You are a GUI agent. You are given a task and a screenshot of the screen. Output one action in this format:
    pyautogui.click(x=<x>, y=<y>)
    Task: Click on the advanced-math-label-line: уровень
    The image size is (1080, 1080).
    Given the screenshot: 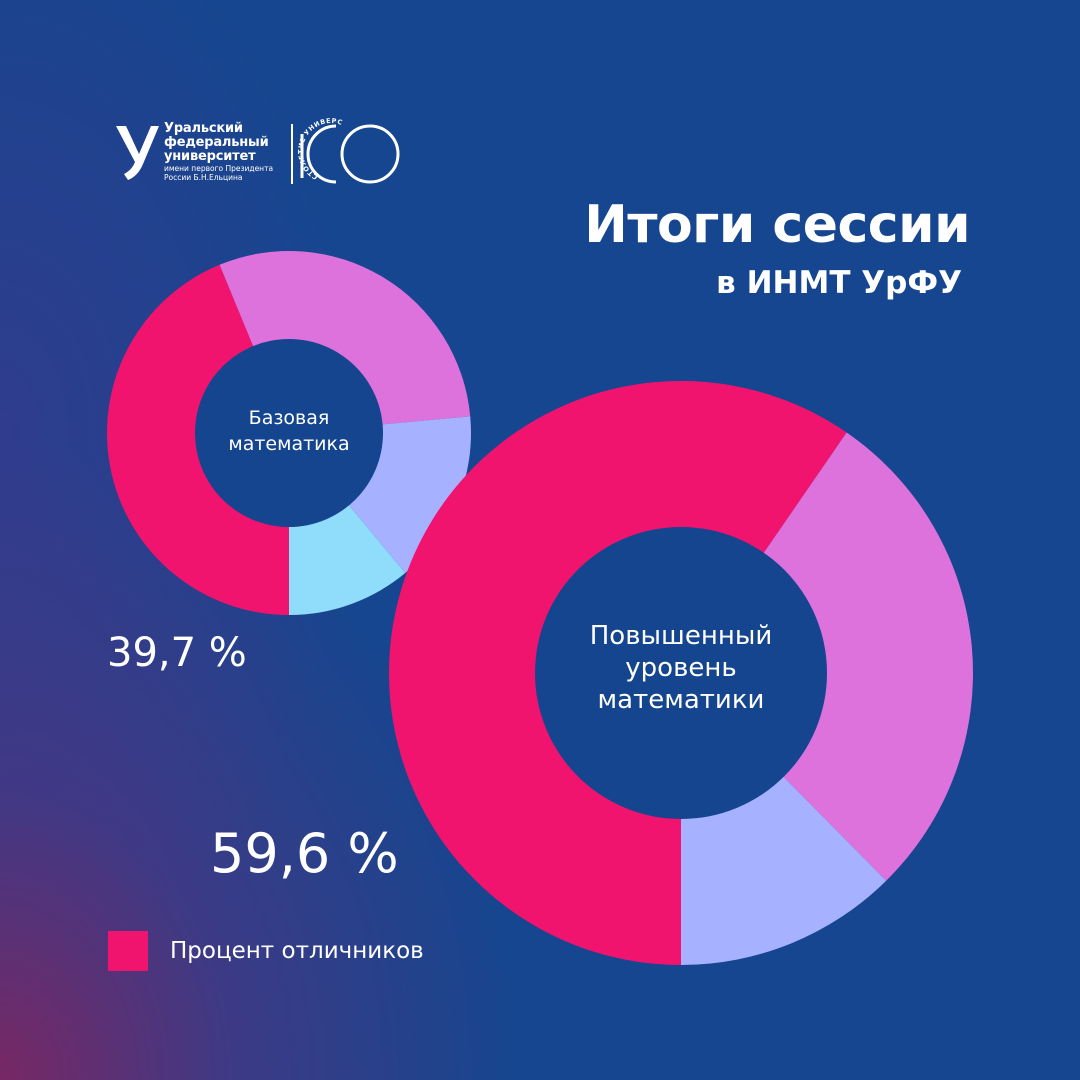 What is the action you would take?
    pyautogui.click(x=681, y=668)
    